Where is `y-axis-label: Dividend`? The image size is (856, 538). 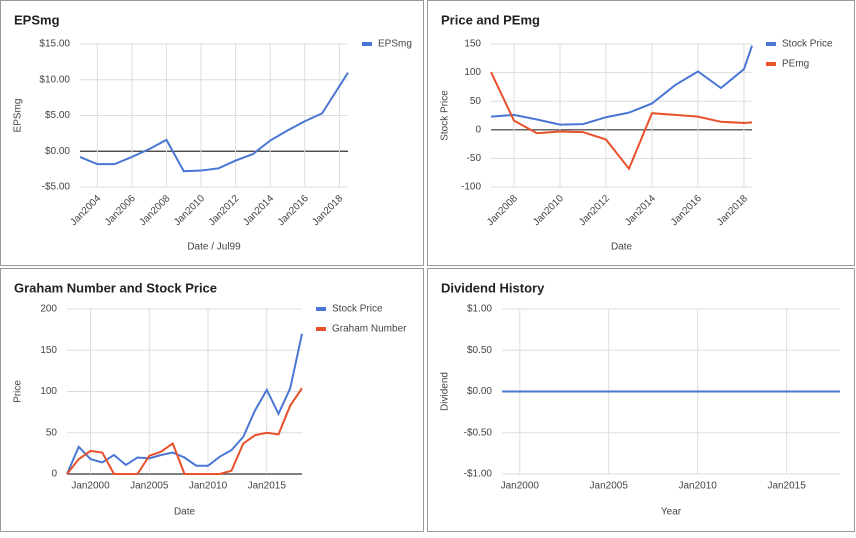 y-axis-label: Dividend is located at coordinates (445, 391).